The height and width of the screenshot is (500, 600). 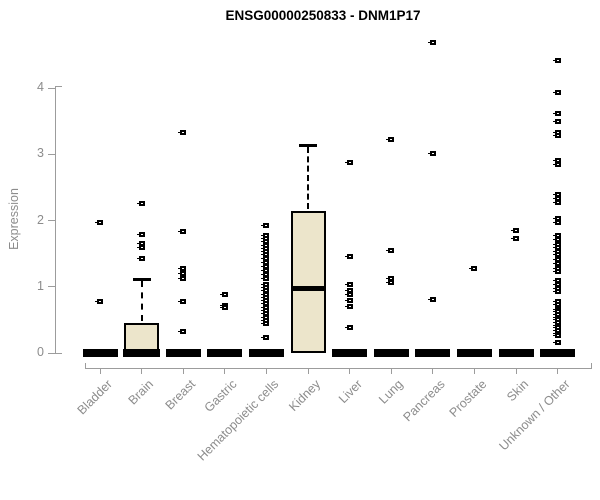 I want to click on x-tick-label: Pancreas, so click(x=424, y=401).